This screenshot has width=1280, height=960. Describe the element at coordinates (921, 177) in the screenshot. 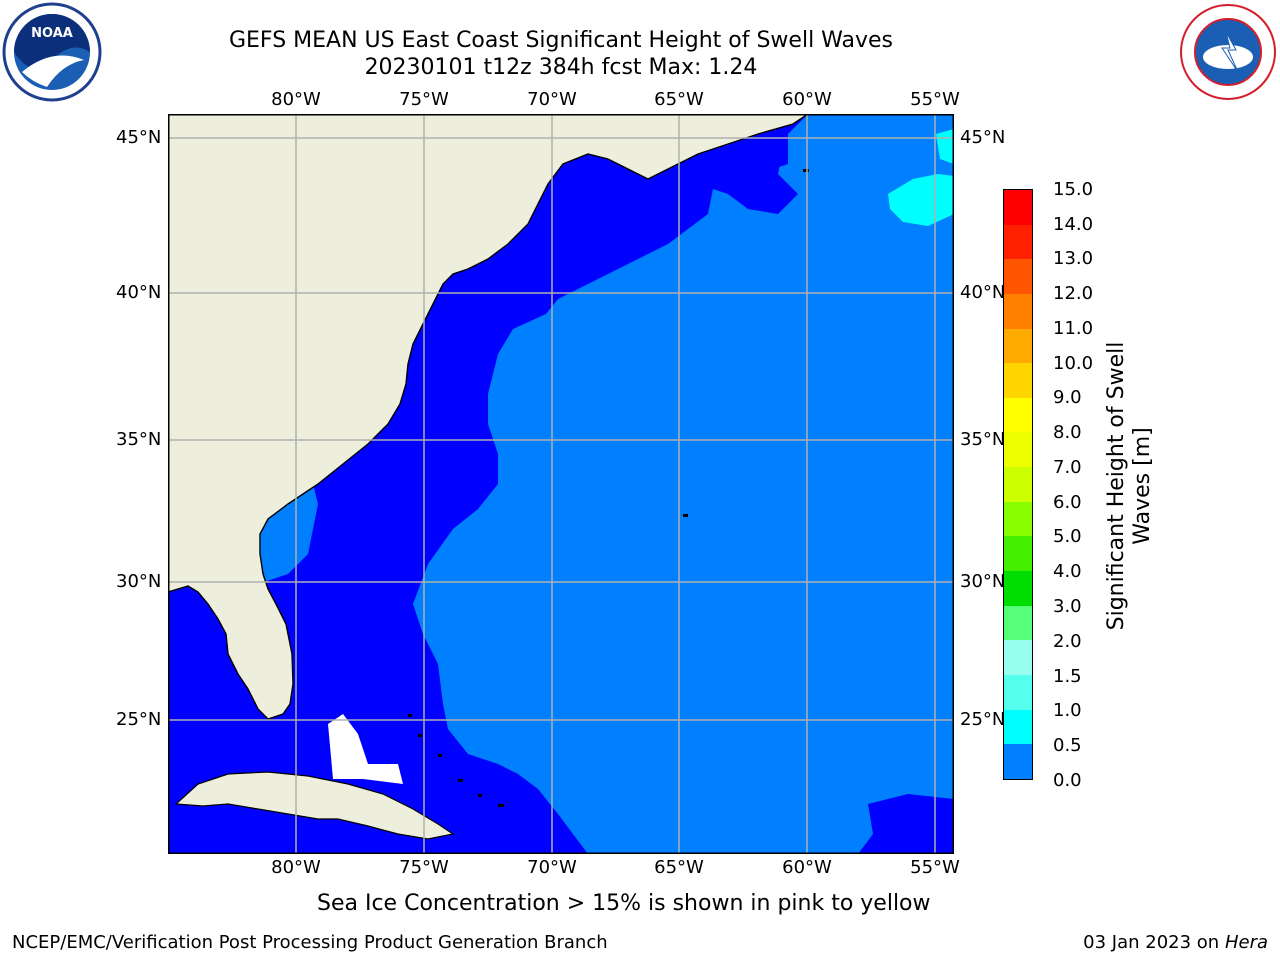

I see `sea-cyan-patch` at that location.